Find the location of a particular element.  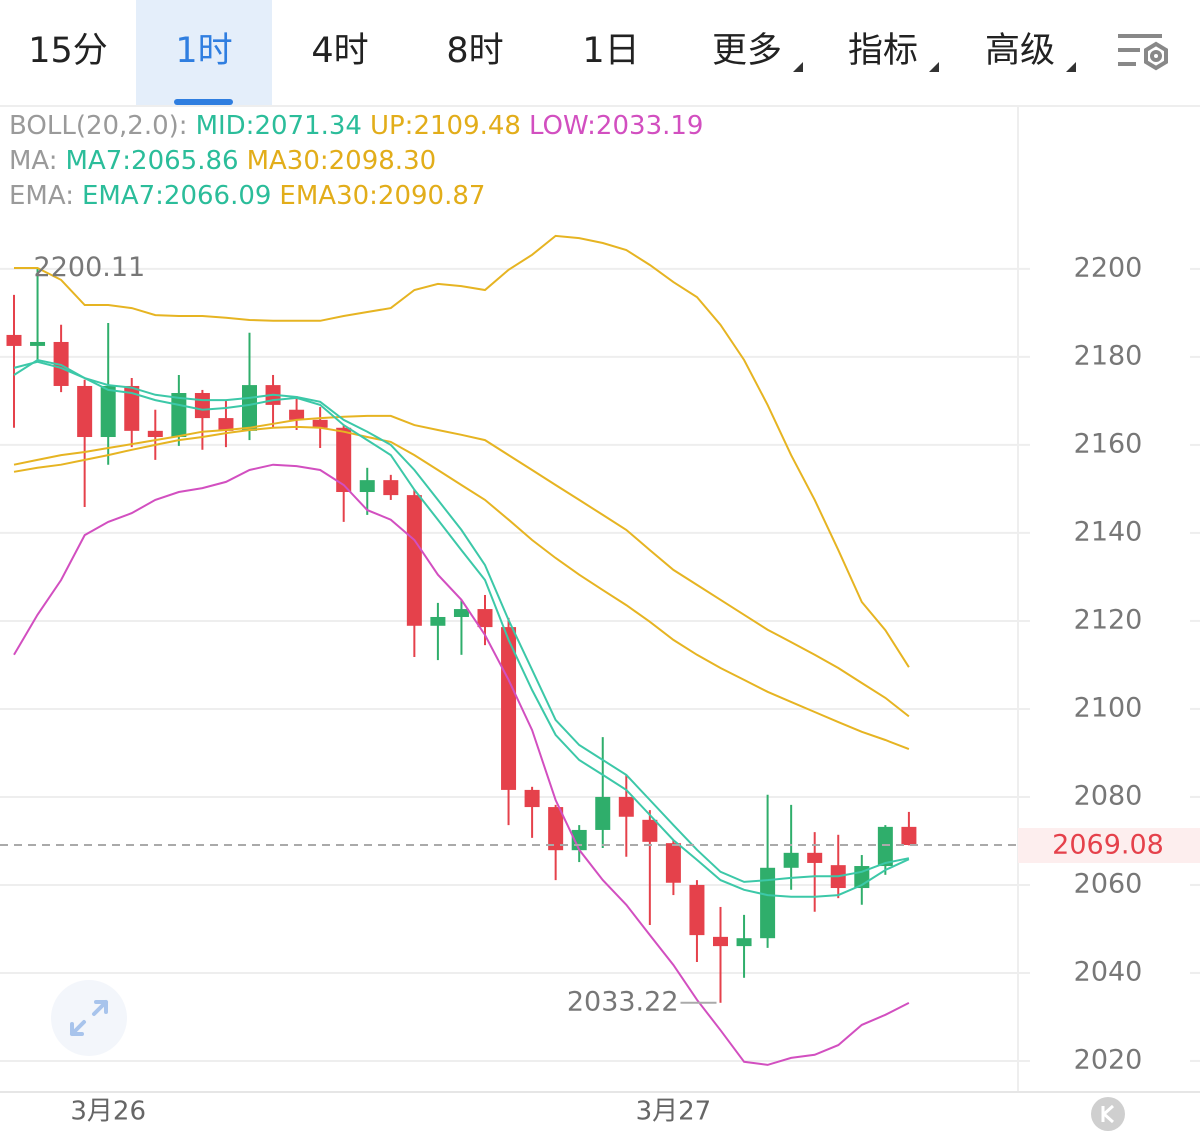

legend-item: MID:2071.34 is located at coordinates (279, 126).